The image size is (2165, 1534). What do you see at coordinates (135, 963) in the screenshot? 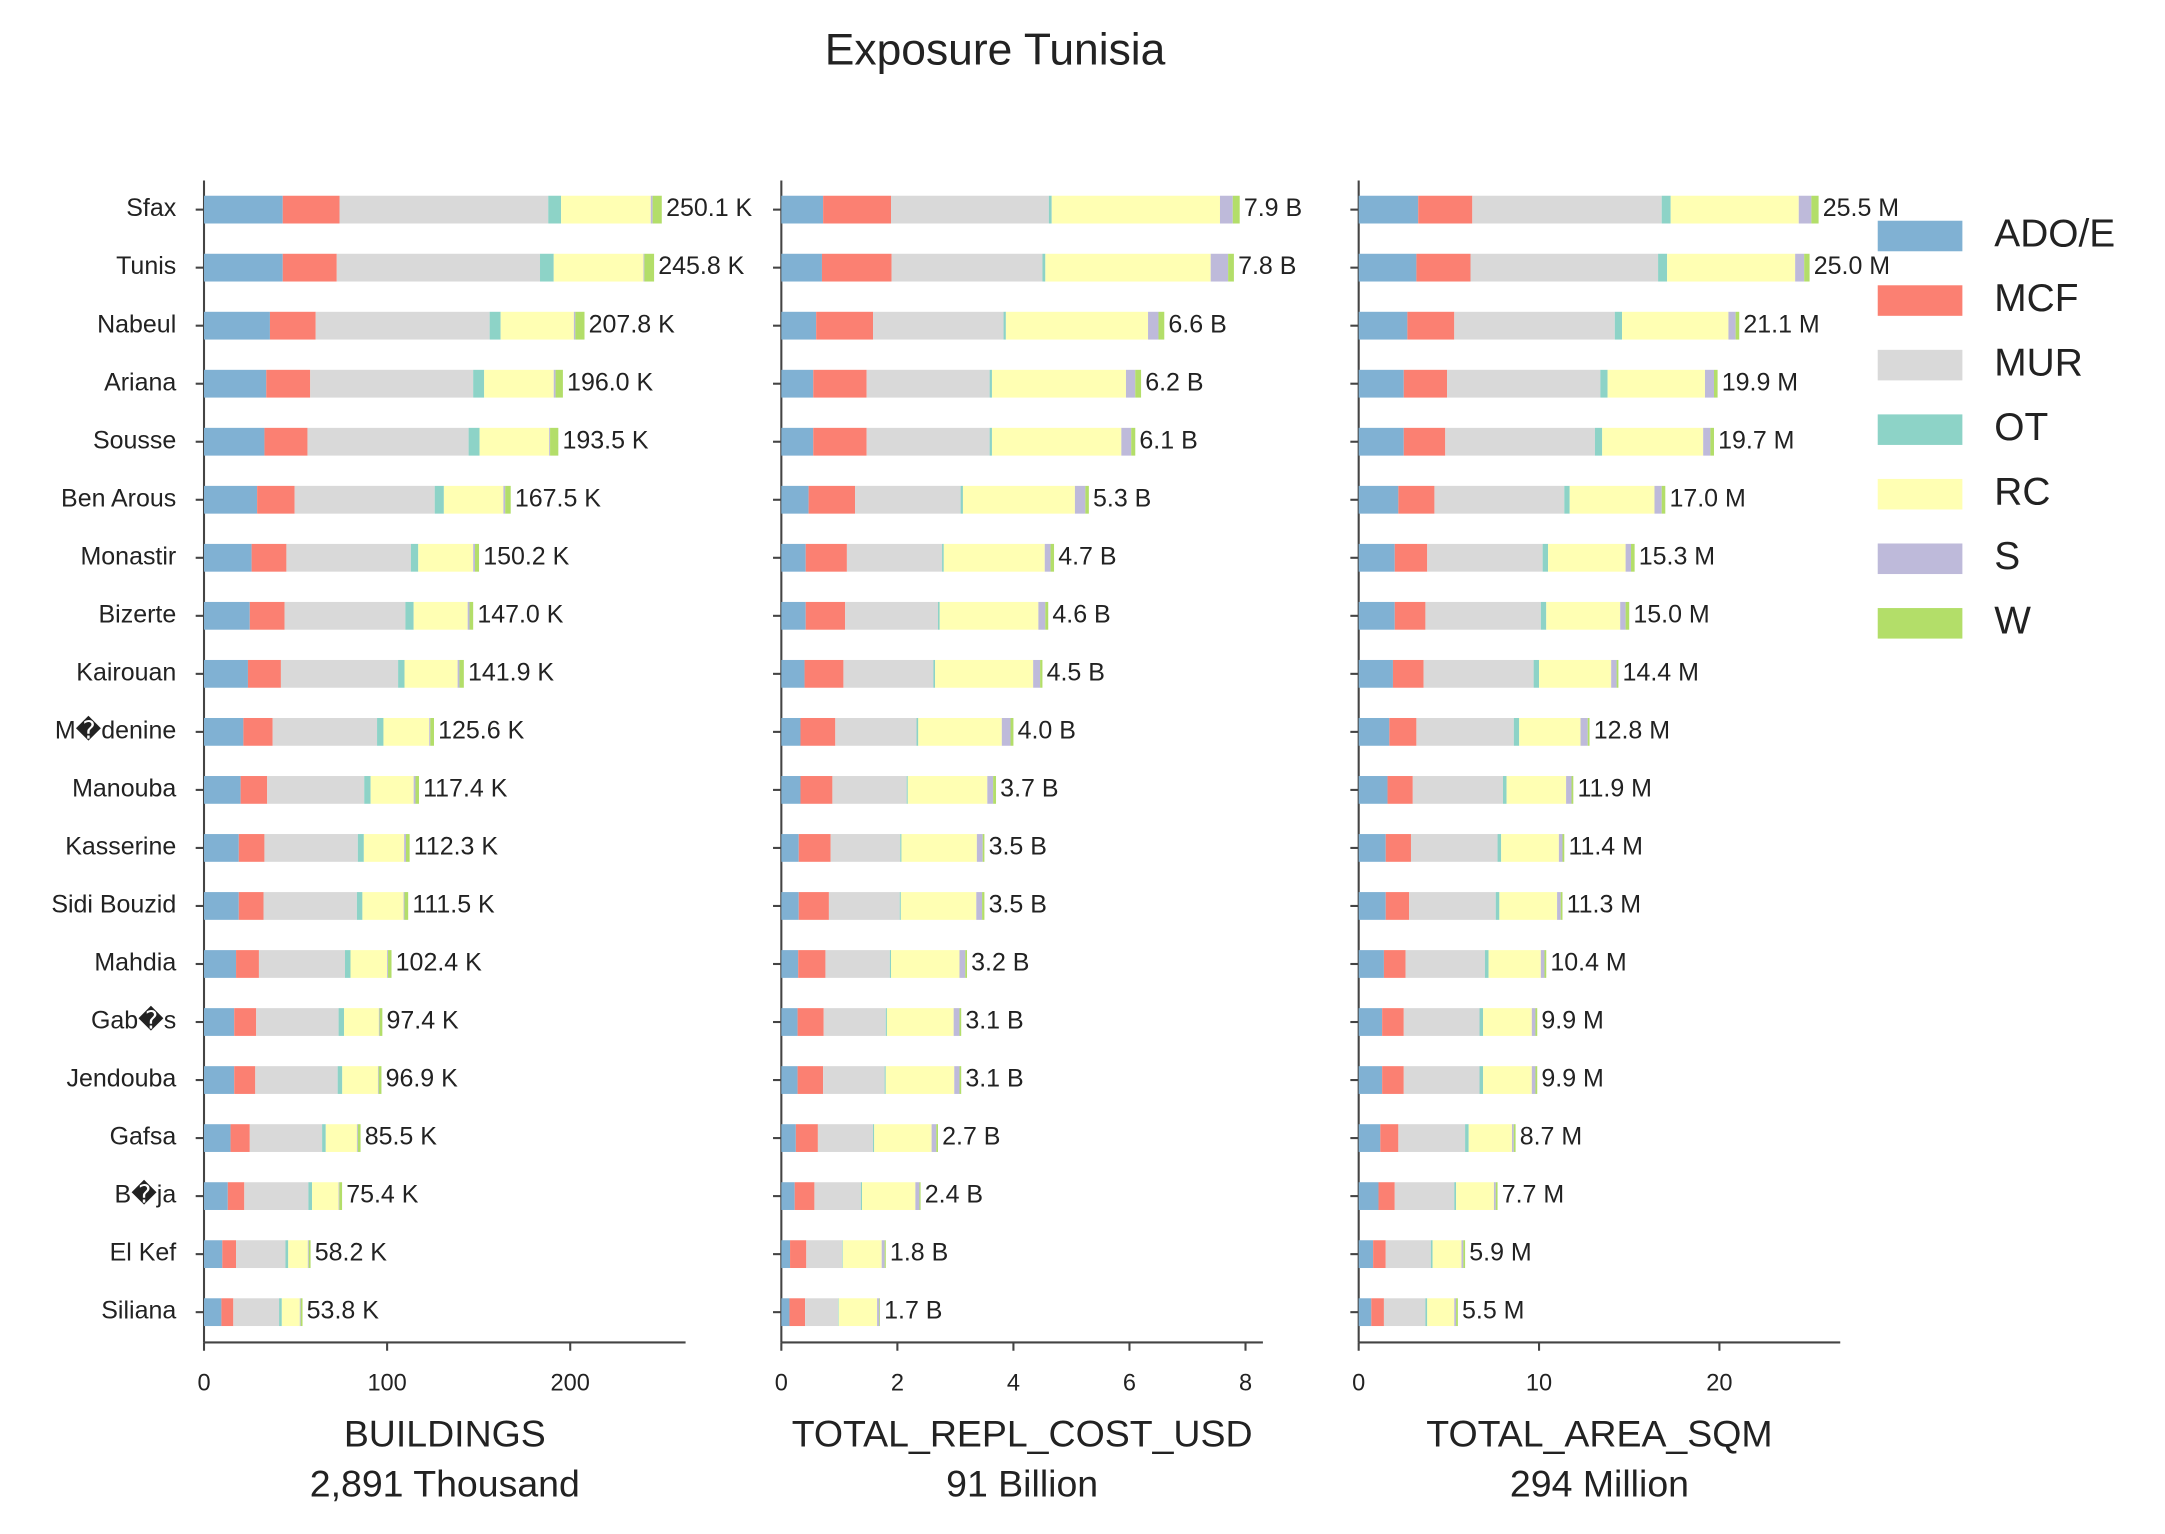
I see `y-tick-label: Mahdia` at bounding box center [135, 963].